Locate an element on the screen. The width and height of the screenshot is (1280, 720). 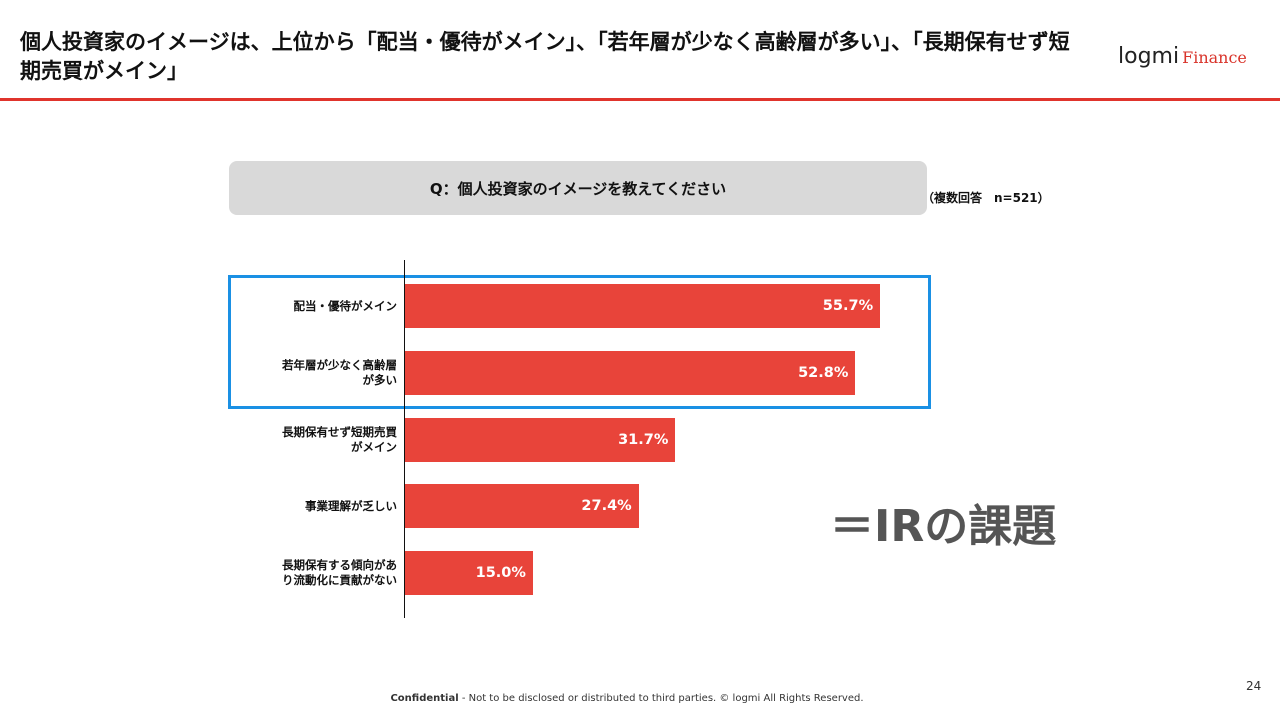
category-label: 事業理解が乏しい is located at coordinates (351, 505).